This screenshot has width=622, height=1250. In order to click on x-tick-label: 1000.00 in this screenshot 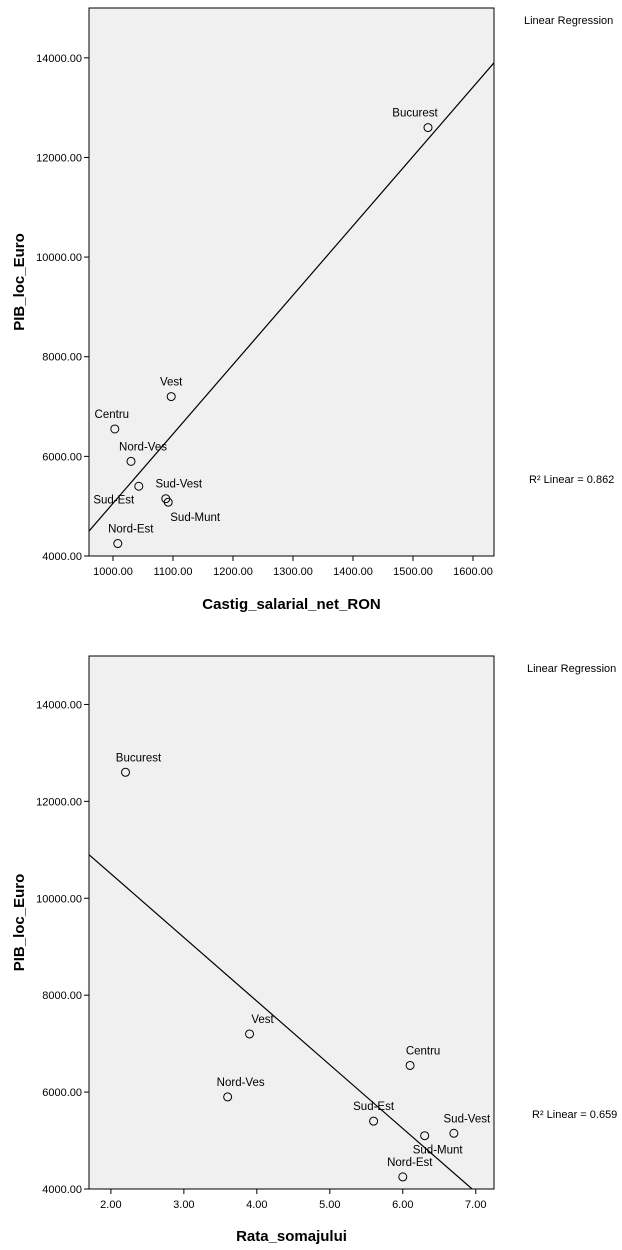, I will do `click(113, 572)`.